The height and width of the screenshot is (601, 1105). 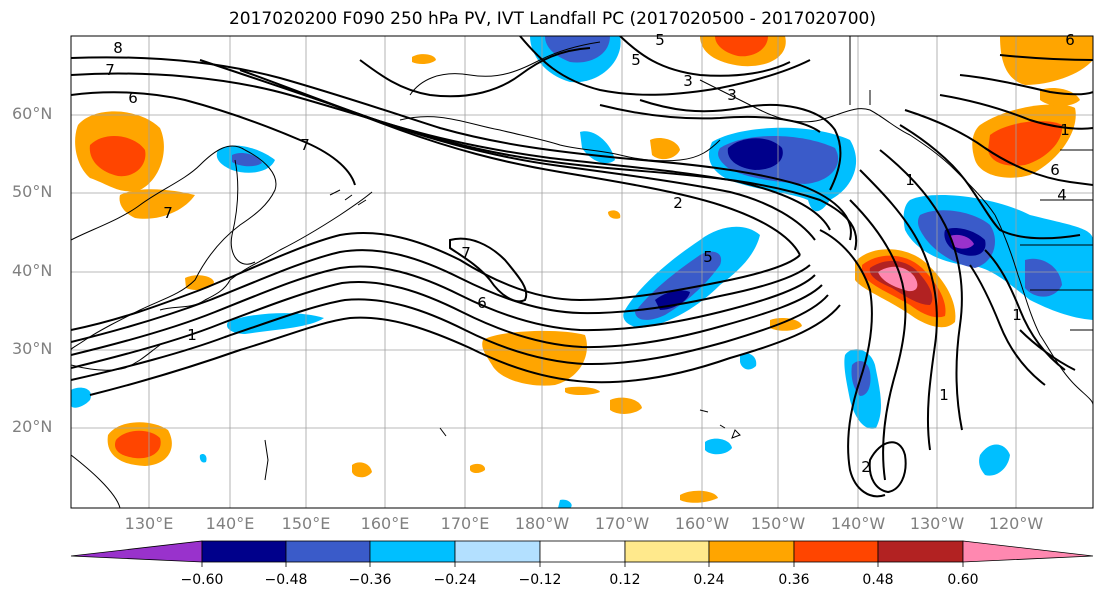 I want to click on contour-label: 4, so click(x=1062, y=195).